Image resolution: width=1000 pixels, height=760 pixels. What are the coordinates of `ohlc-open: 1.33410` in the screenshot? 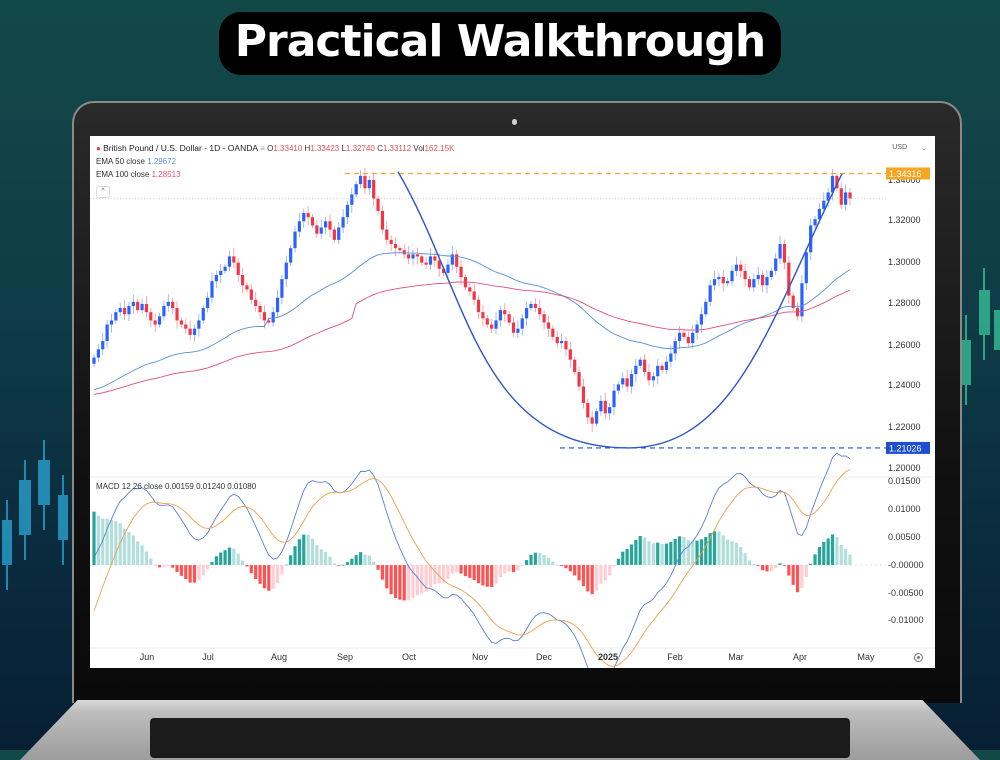 It's located at (288, 148).